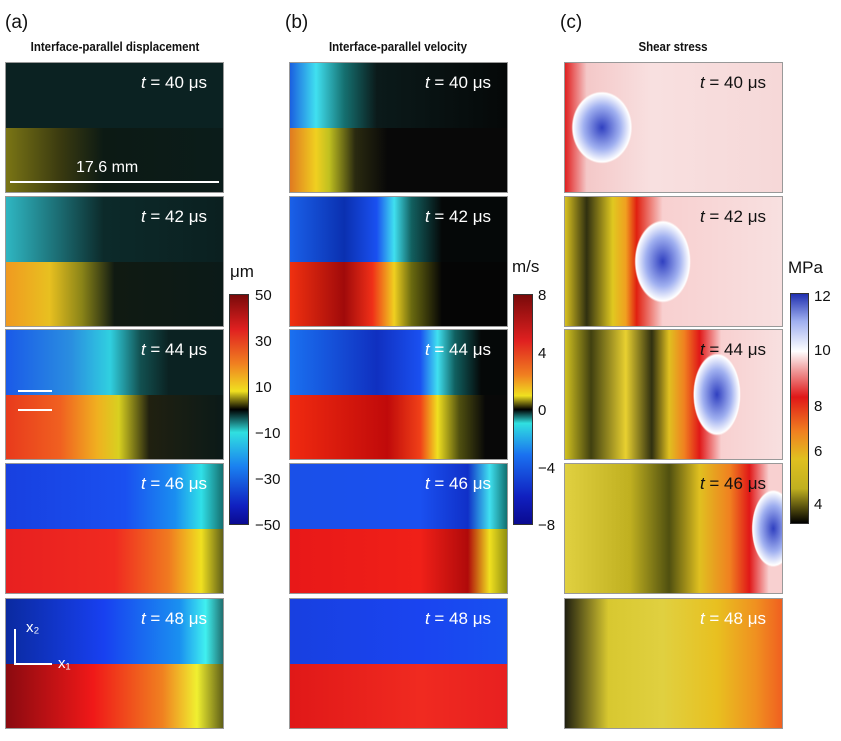  What do you see at coordinates (114, 528) in the screenshot?
I see `displacement-panel-46us: t = 46 μs` at bounding box center [114, 528].